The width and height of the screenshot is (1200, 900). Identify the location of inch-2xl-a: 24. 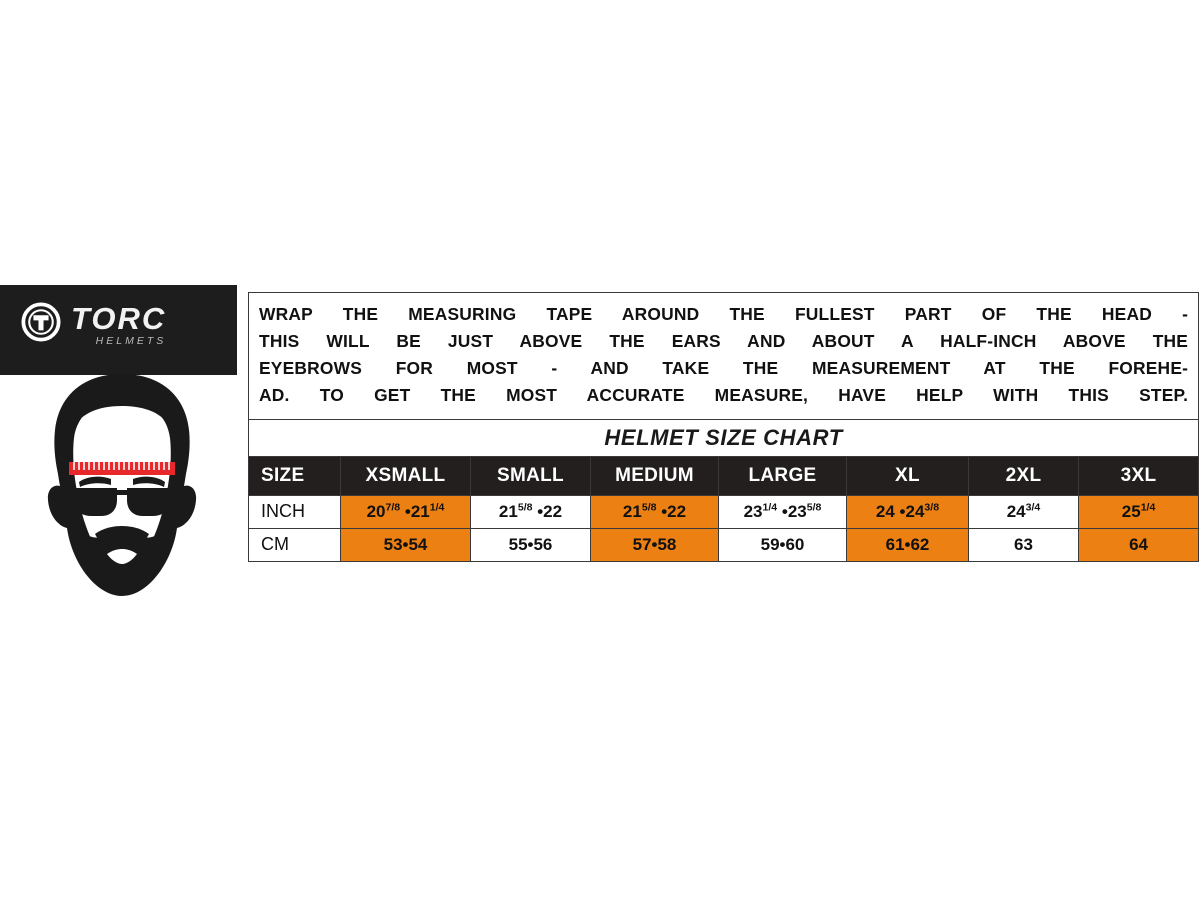
(1016, 511).